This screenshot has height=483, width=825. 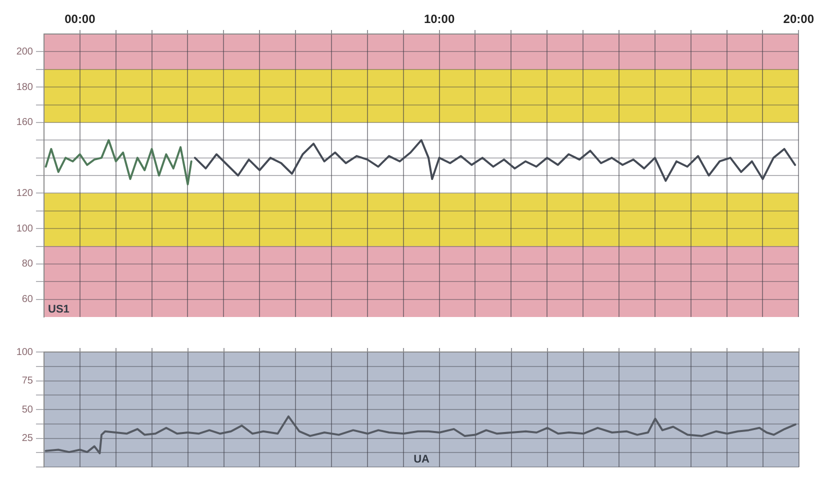 I want to click on y-tick-label: 200, so click(x=25, y=52).